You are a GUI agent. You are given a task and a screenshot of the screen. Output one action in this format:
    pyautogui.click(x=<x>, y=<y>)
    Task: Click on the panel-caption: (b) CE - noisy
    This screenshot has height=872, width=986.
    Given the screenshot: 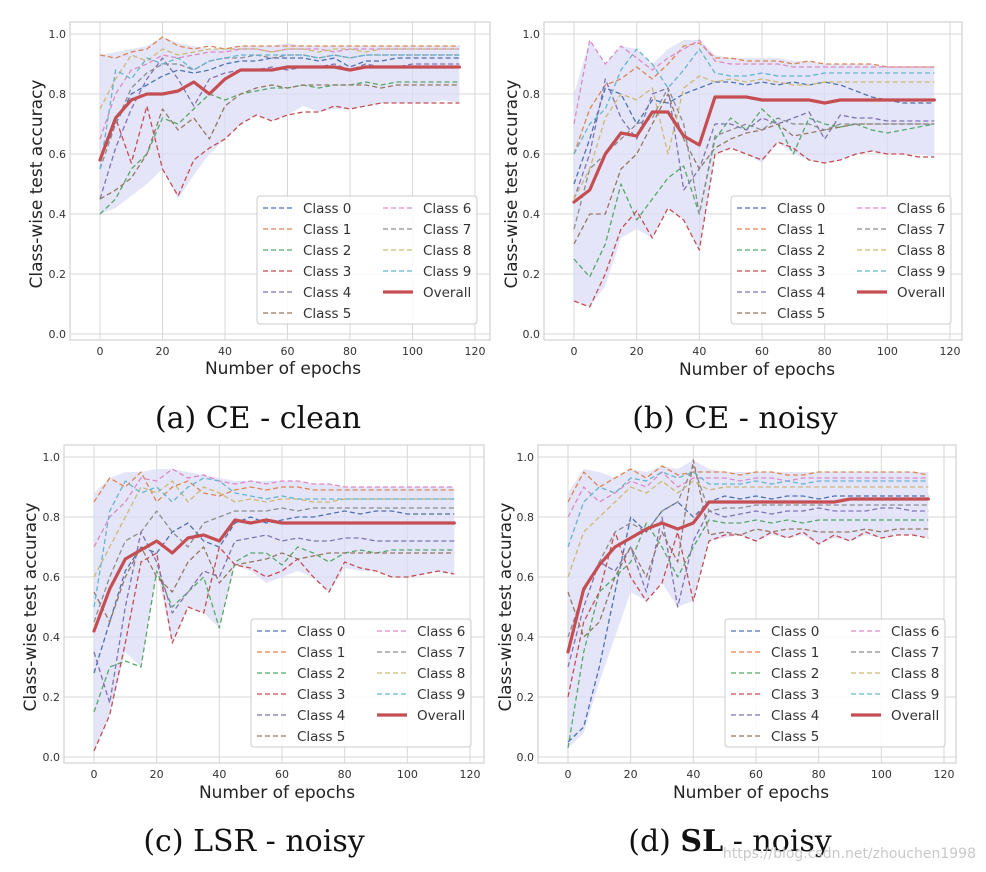 What is the action you would take?
    pyautogui.click(x=735, y=418)
    